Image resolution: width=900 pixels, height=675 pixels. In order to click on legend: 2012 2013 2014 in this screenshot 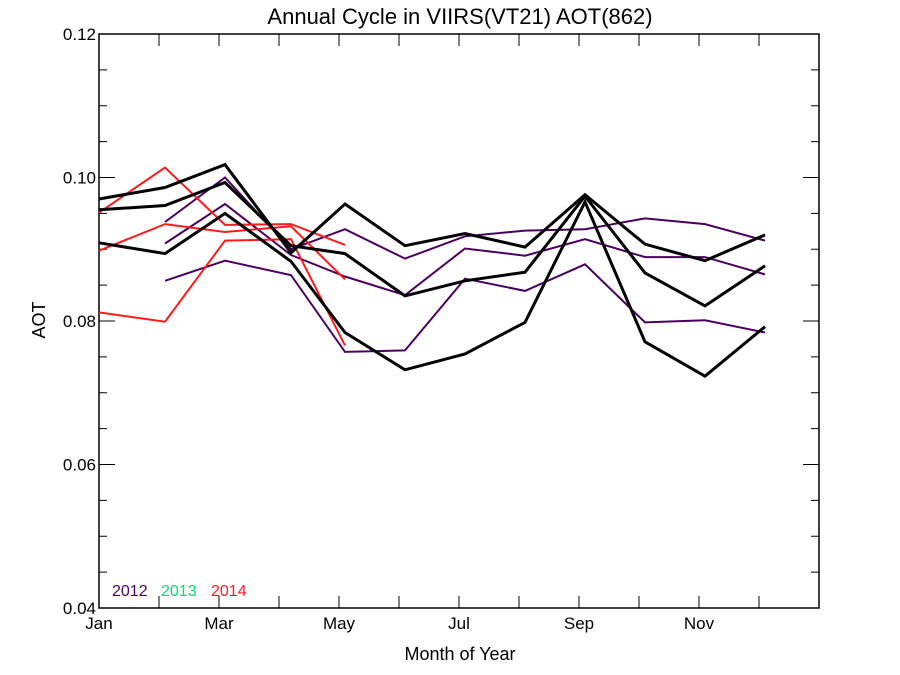, I will do `click(179, 591)`.